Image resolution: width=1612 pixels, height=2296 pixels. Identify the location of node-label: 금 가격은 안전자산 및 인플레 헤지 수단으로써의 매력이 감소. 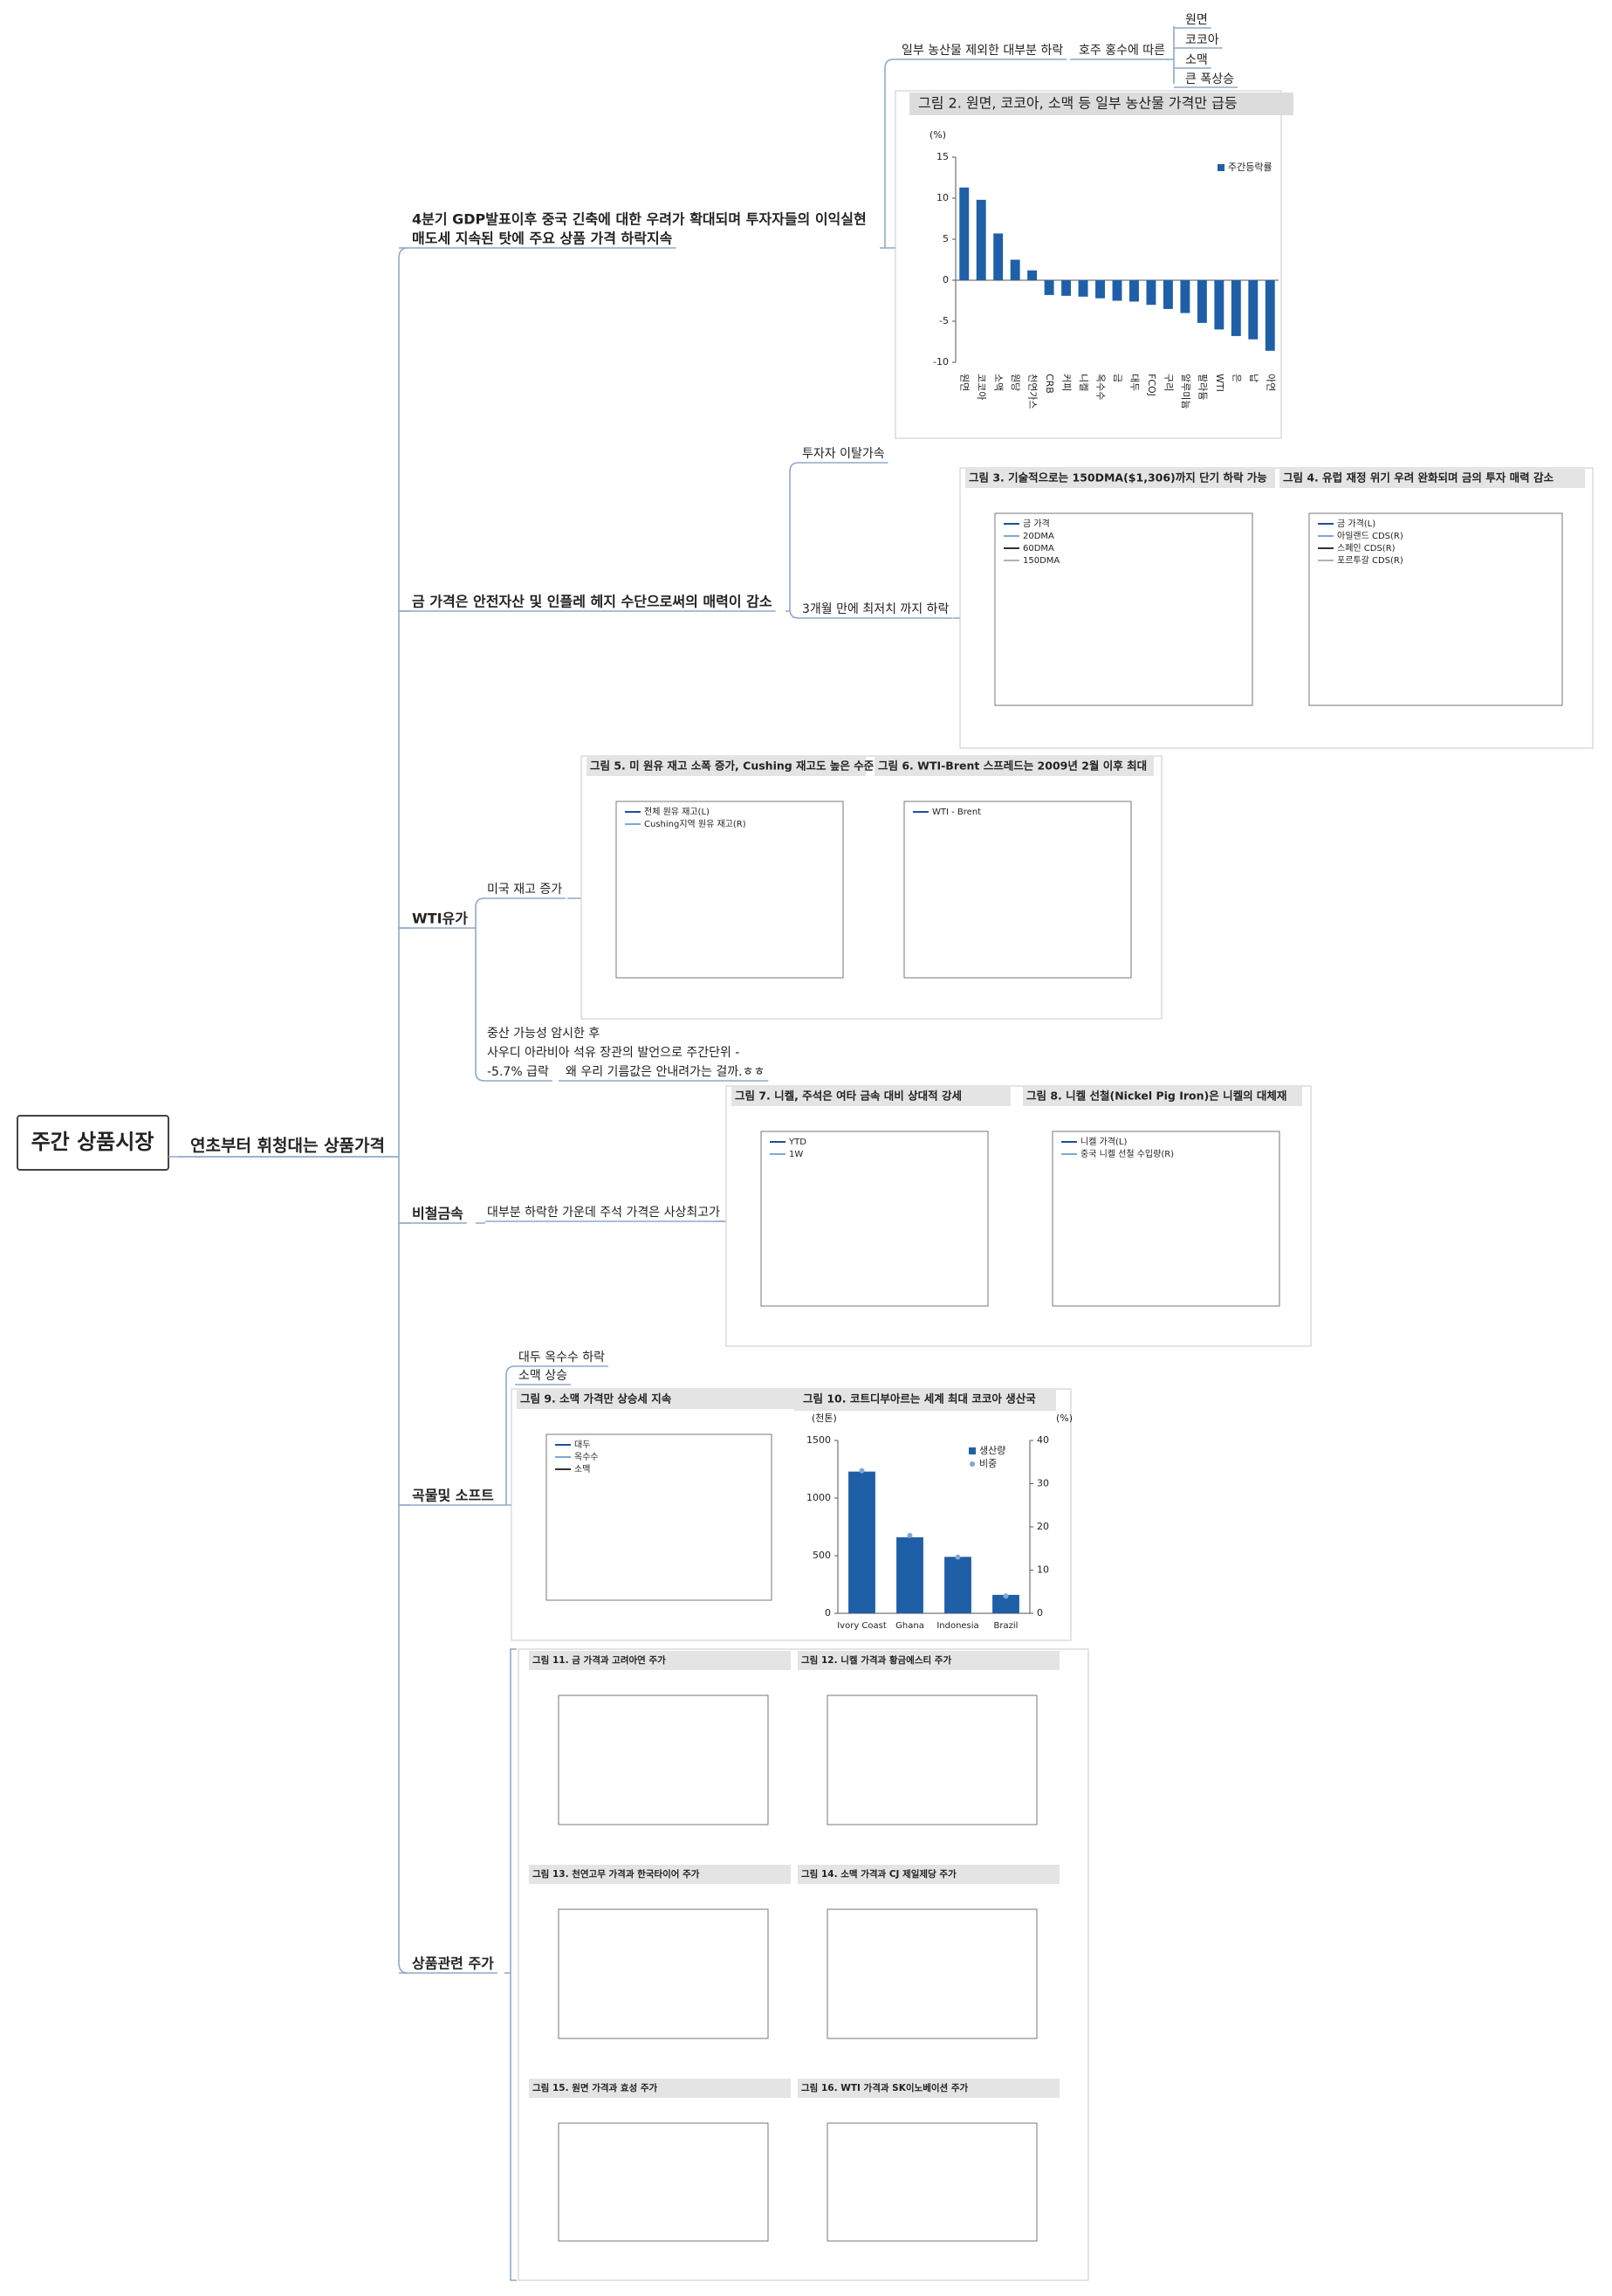
(592, 602).